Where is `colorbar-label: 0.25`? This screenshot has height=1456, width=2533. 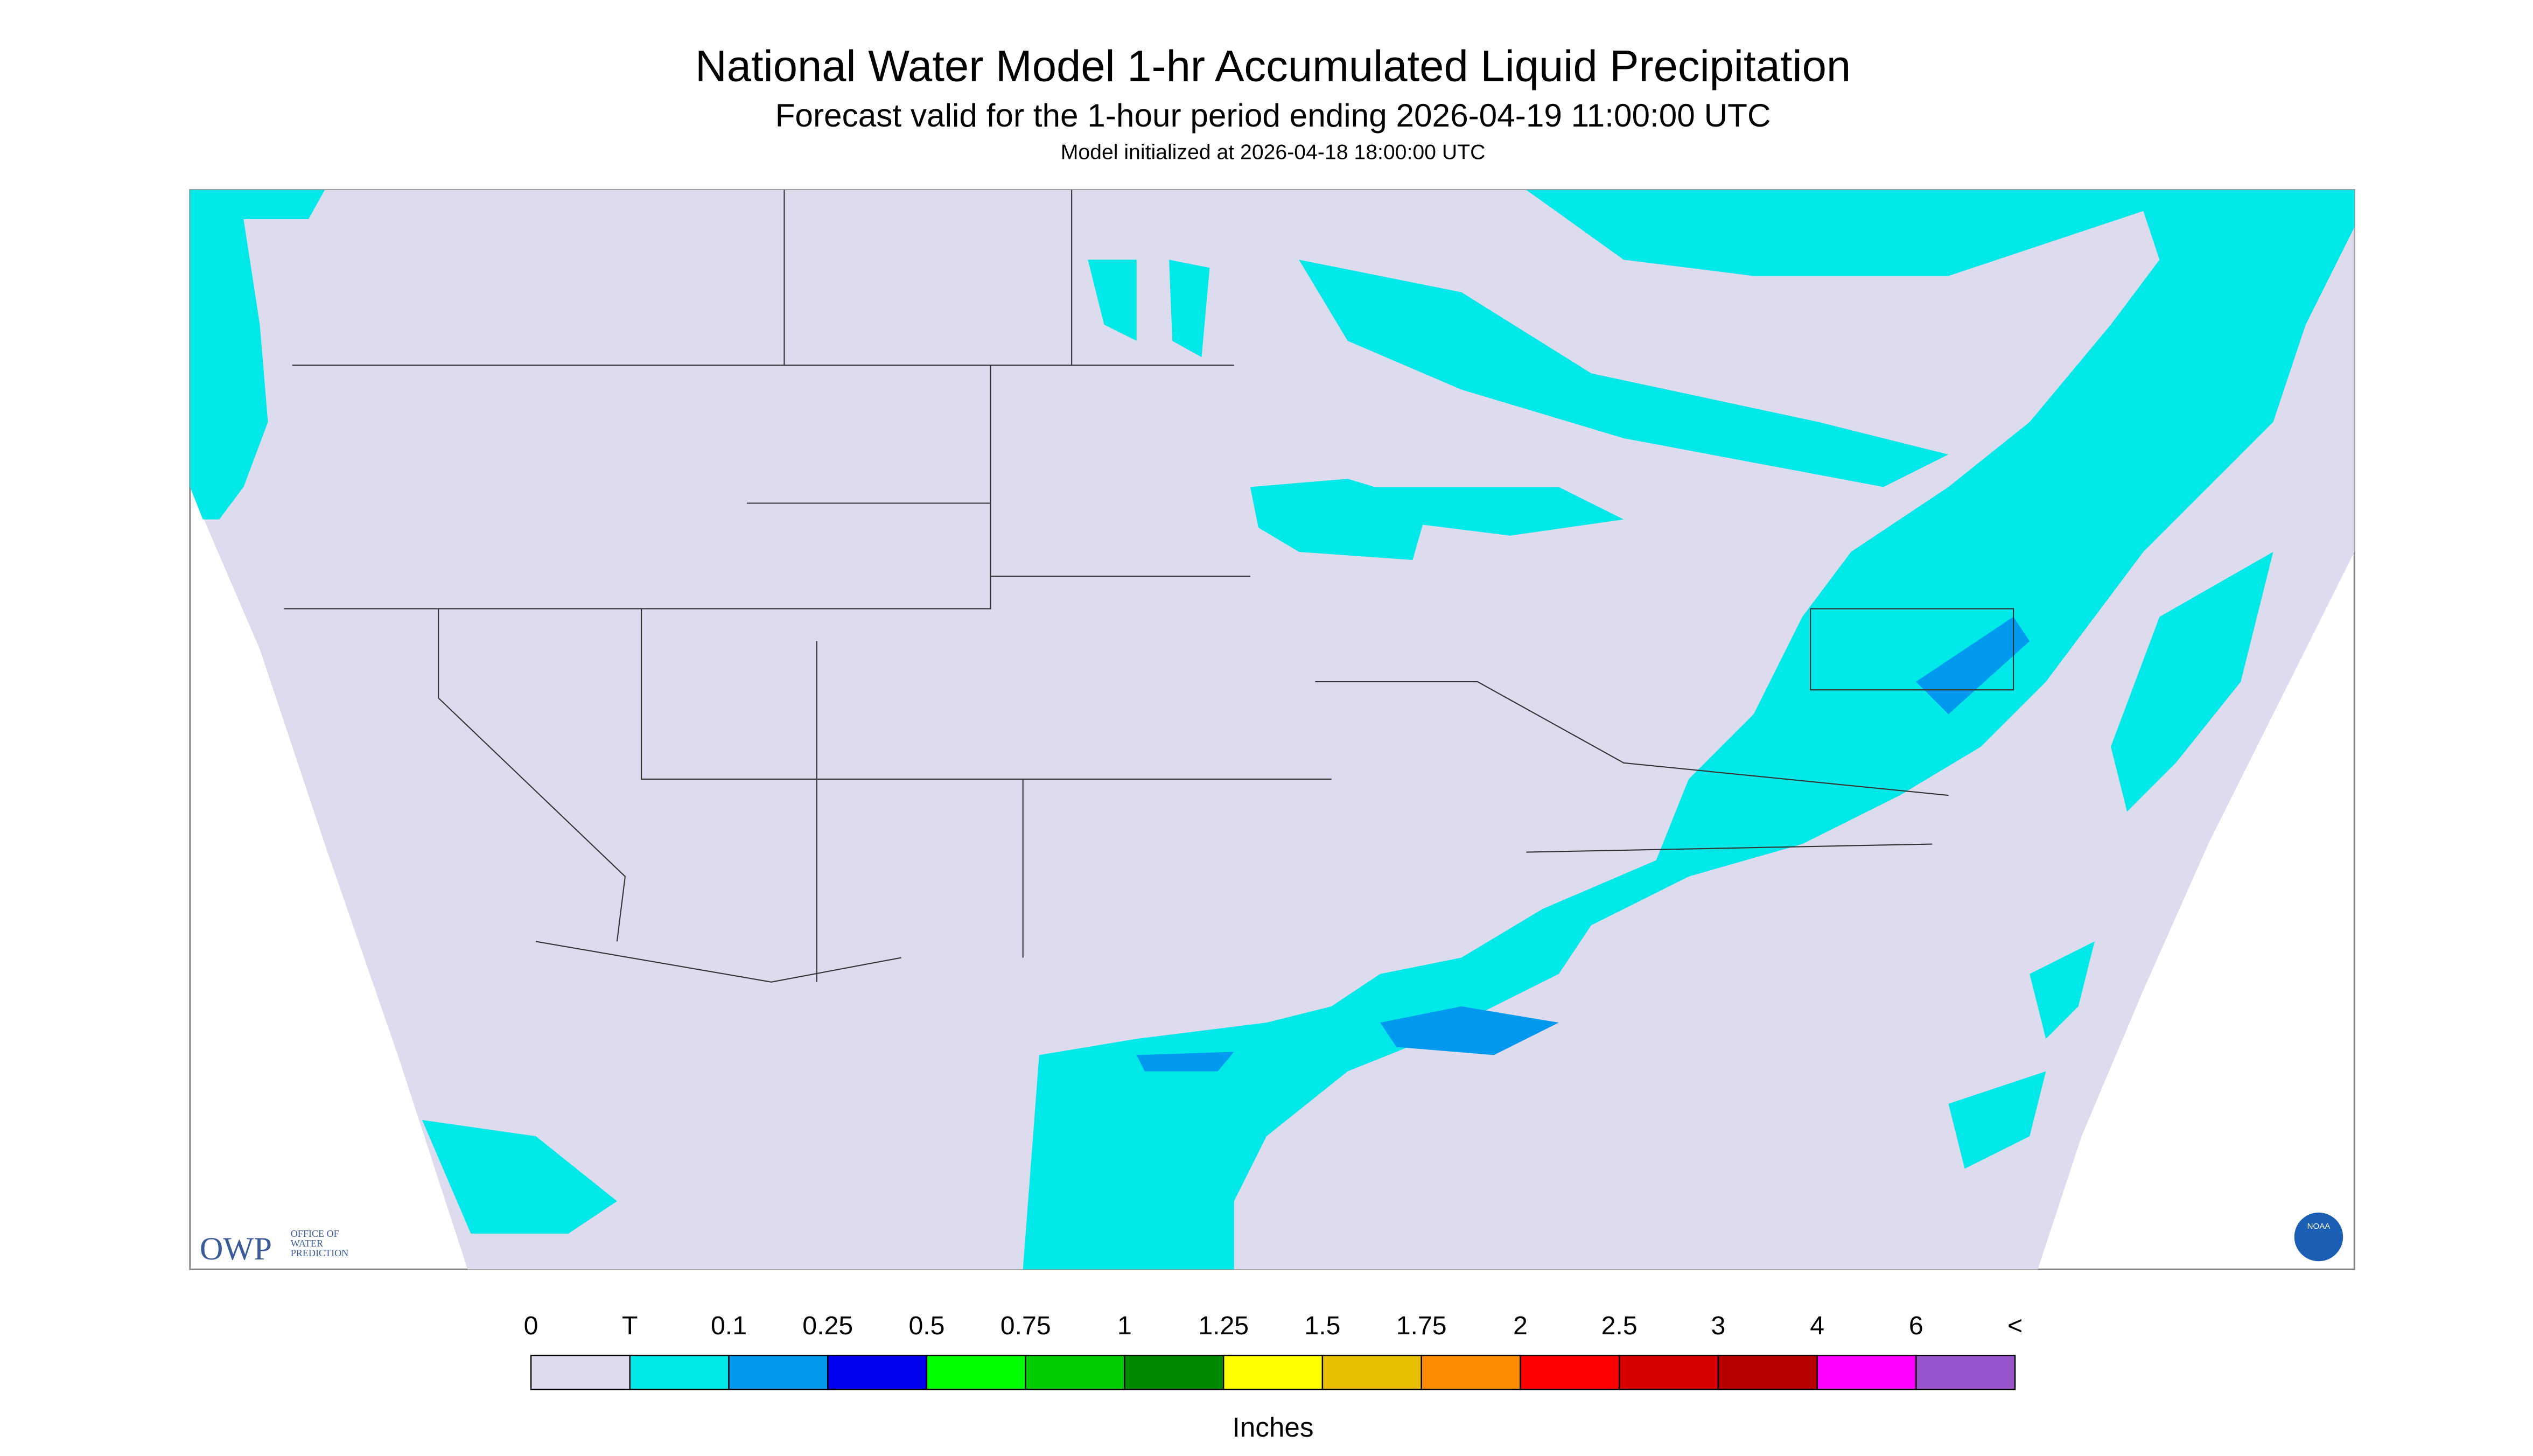
colorbar-label: 0.25 is located at coordinates (827, 1325).